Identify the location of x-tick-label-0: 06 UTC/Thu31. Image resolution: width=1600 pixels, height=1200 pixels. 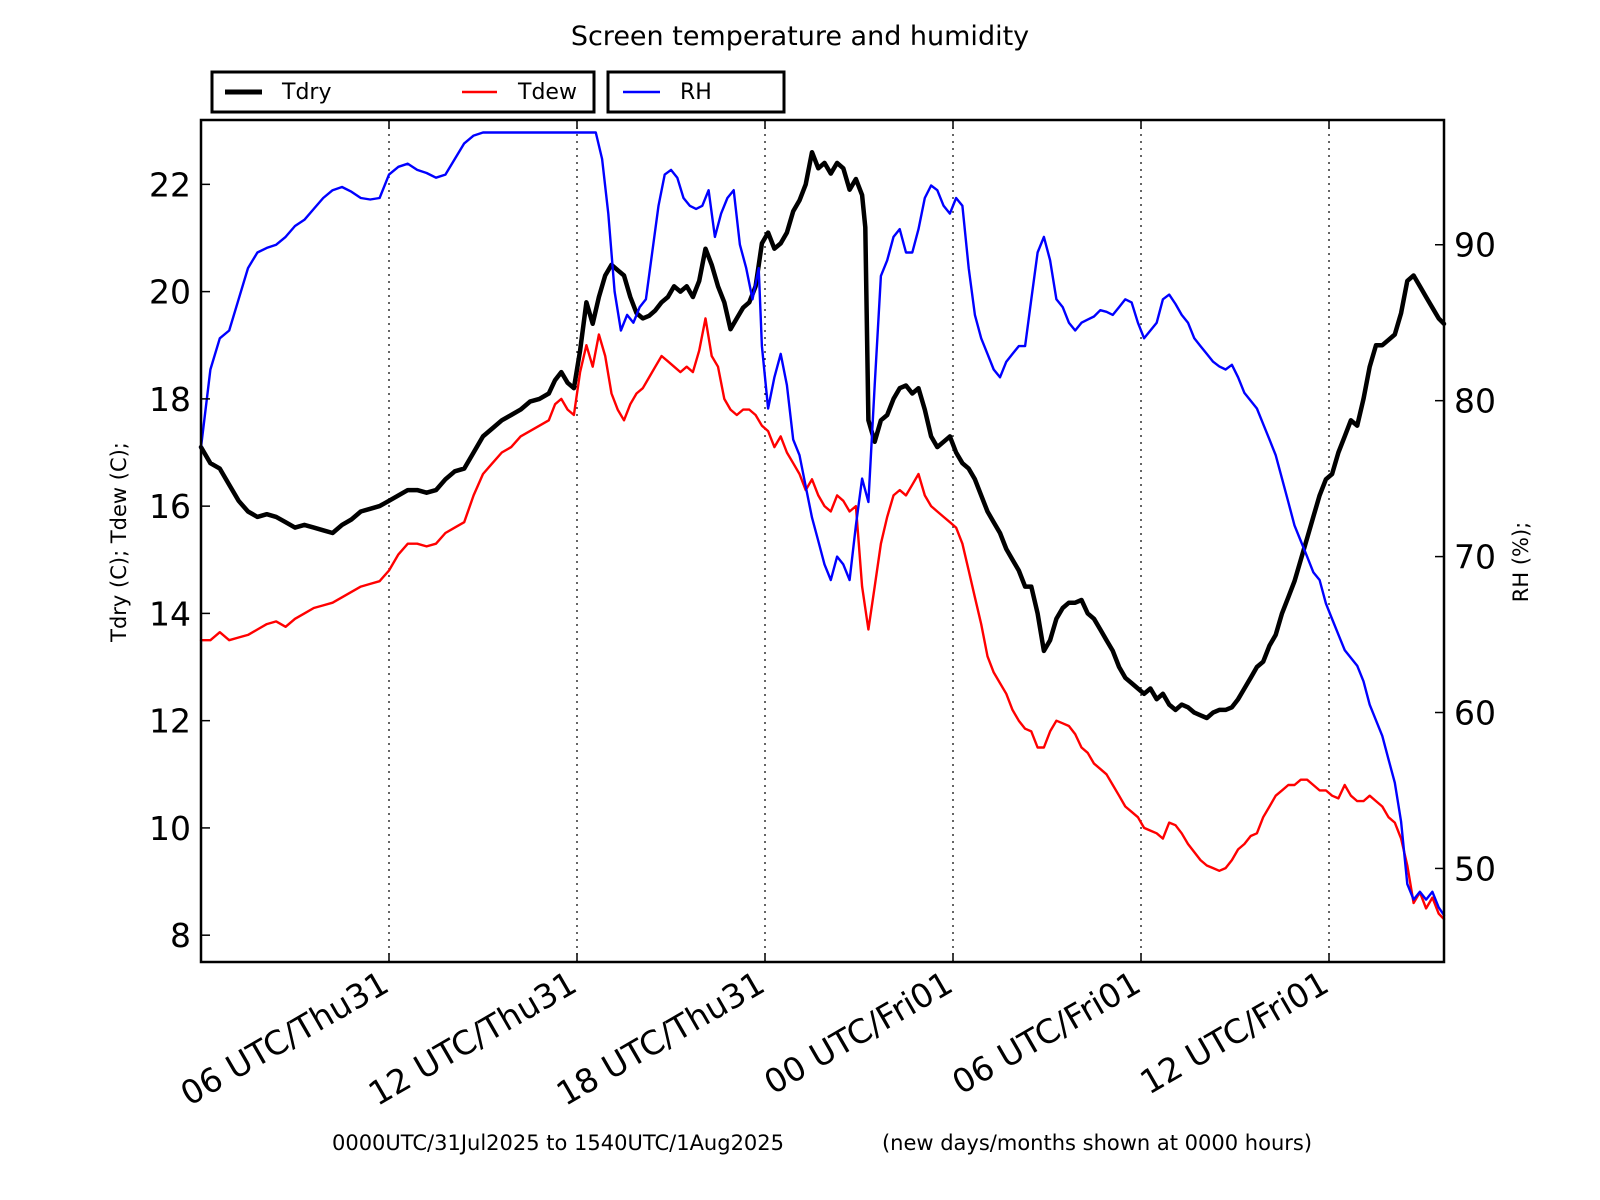
(284, 1038).